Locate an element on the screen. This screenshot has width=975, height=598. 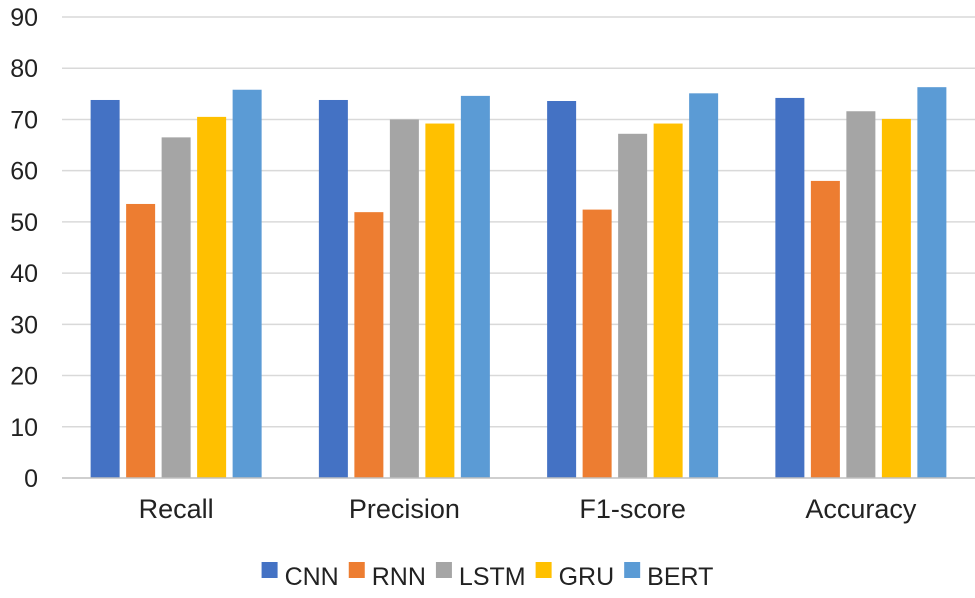
y-tick-label: 0 is located at coordinates (31, 479).